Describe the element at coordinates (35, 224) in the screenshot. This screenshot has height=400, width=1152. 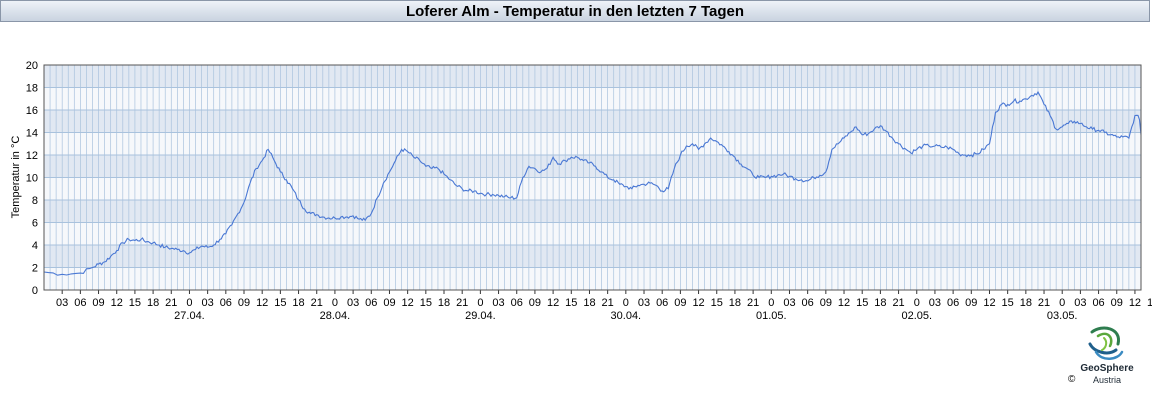
I see `y-tick-label: 6` at that location.